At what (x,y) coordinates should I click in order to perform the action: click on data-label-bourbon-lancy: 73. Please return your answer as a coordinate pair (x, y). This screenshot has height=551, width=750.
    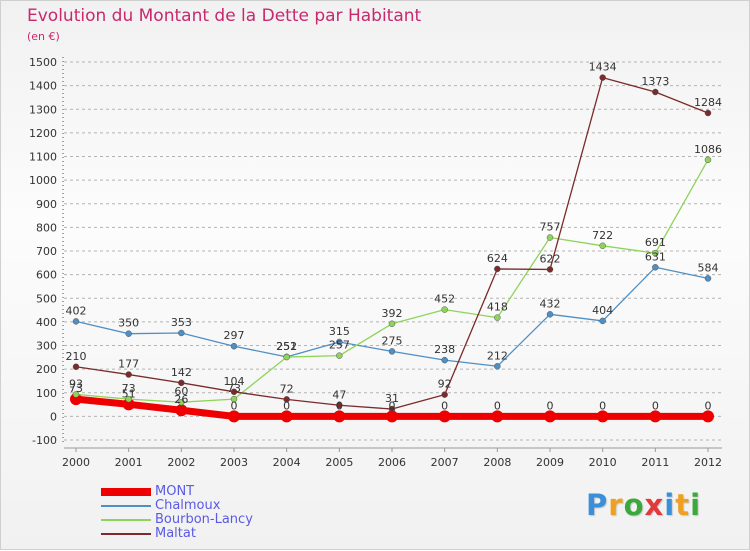
    Looking at the image, I should click on (234, 388).